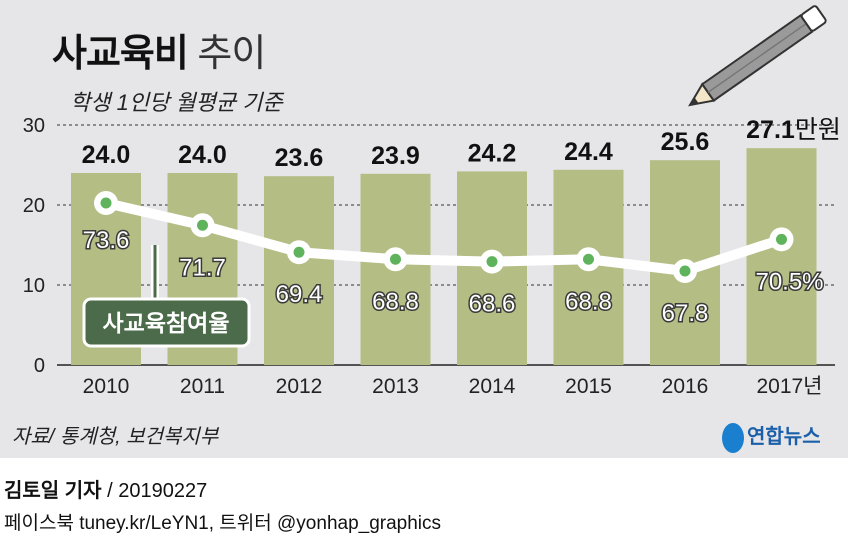  What do you see at coordinates (34, 126) in the screenshot?
I see `y-tick-label: 30` at bounding box center [34, 126].